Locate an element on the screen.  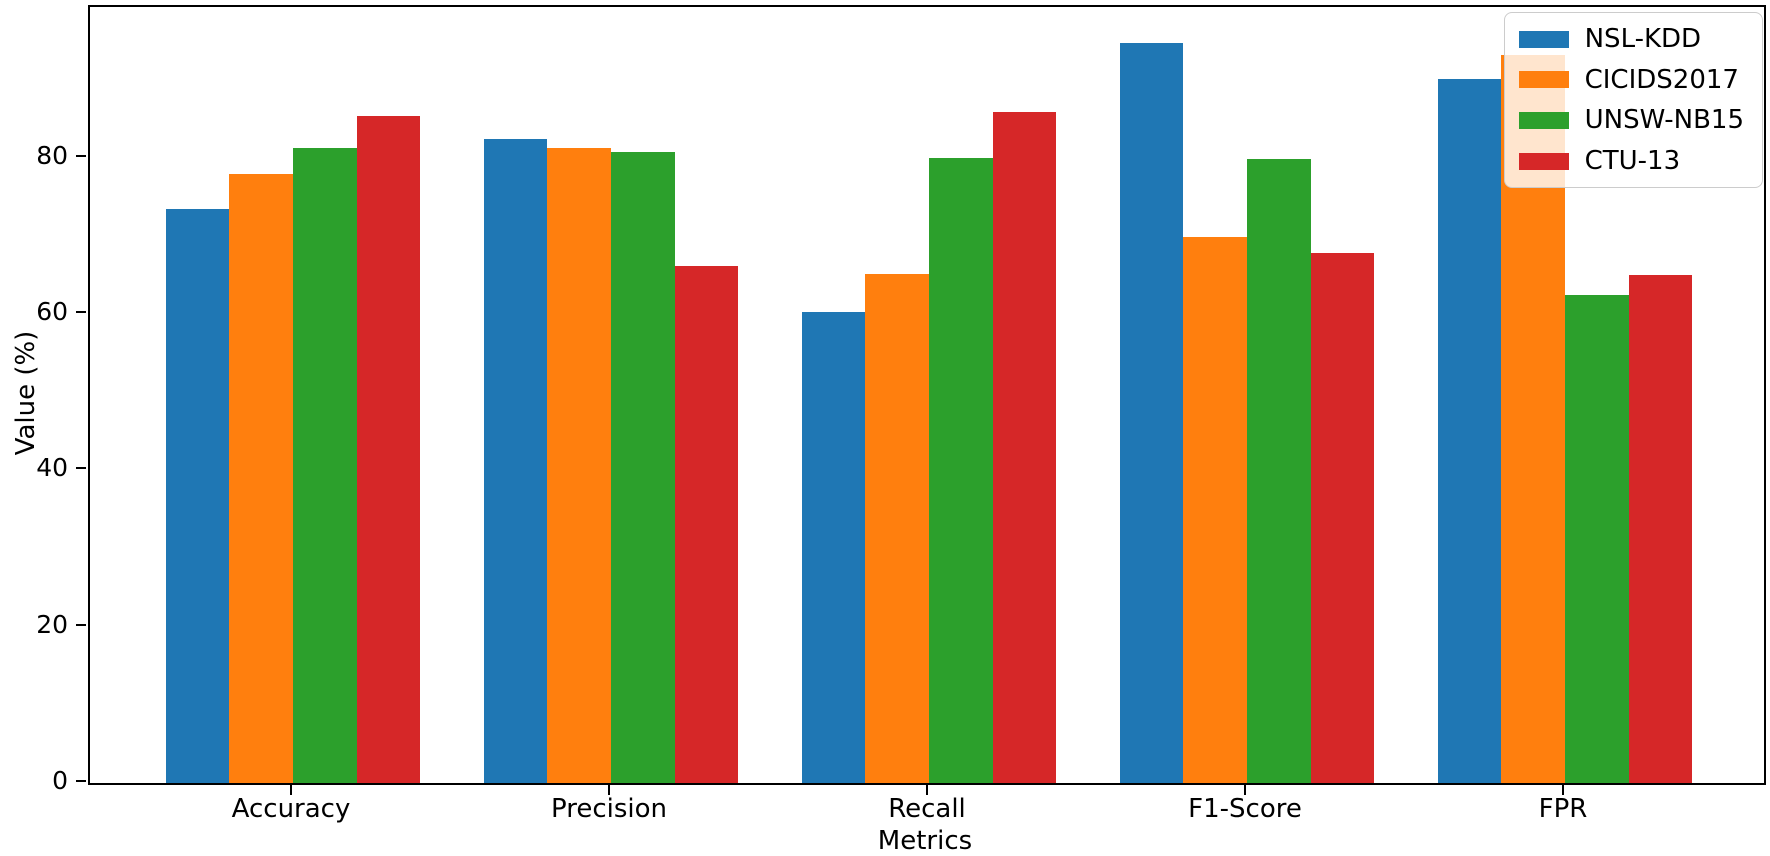
bar-ctu-13-recall is located at coordinates (1024, 447).